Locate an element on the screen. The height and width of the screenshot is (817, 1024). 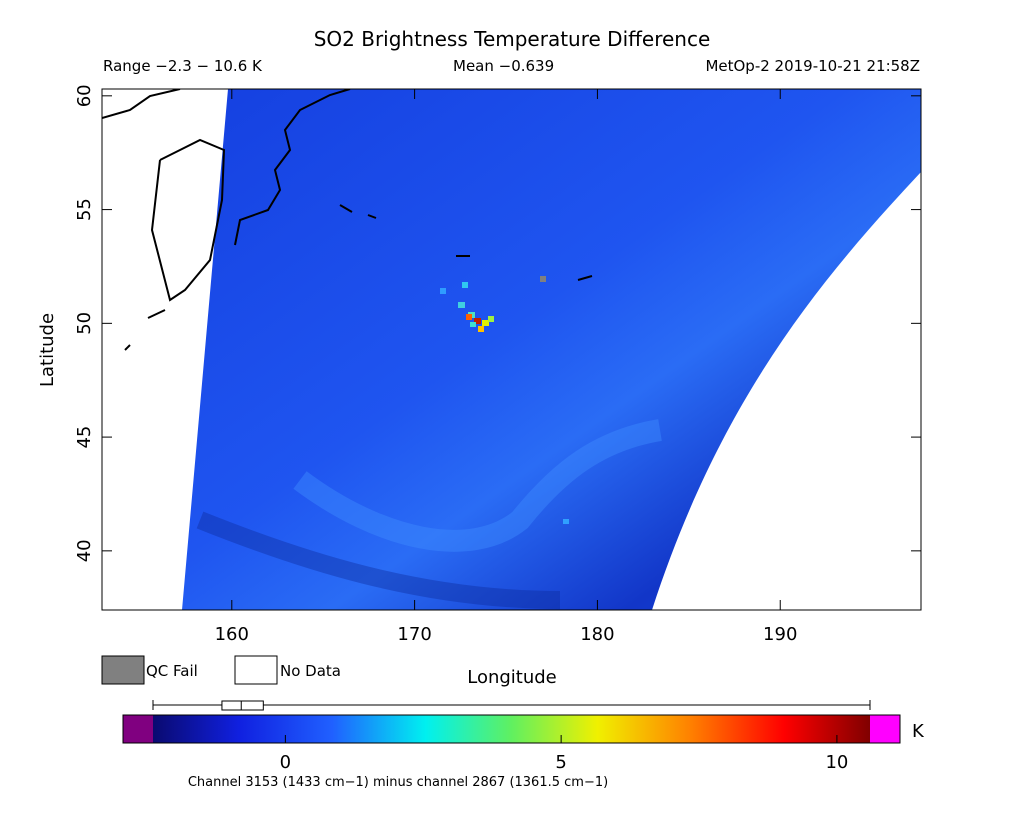
y-tick-label: 60 is located at coordinates (84, 95).